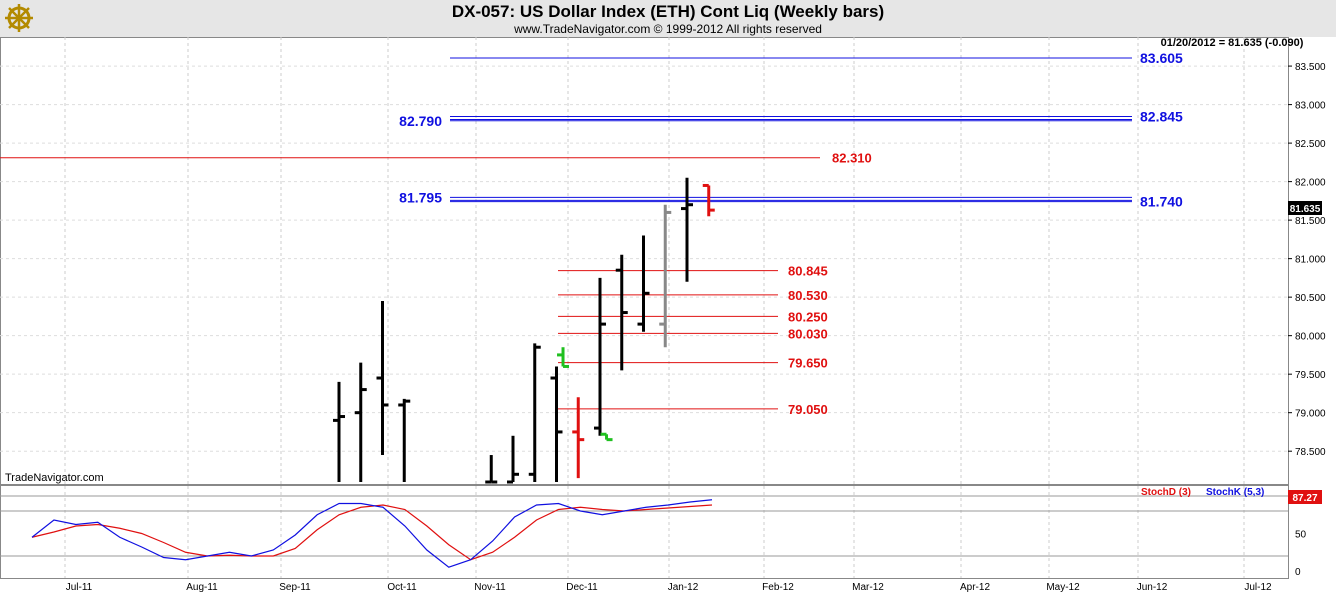 The height and width of the screenshot is (594, 1336). I want to click on y-tick-label: 82.500, so click(1310, 144).